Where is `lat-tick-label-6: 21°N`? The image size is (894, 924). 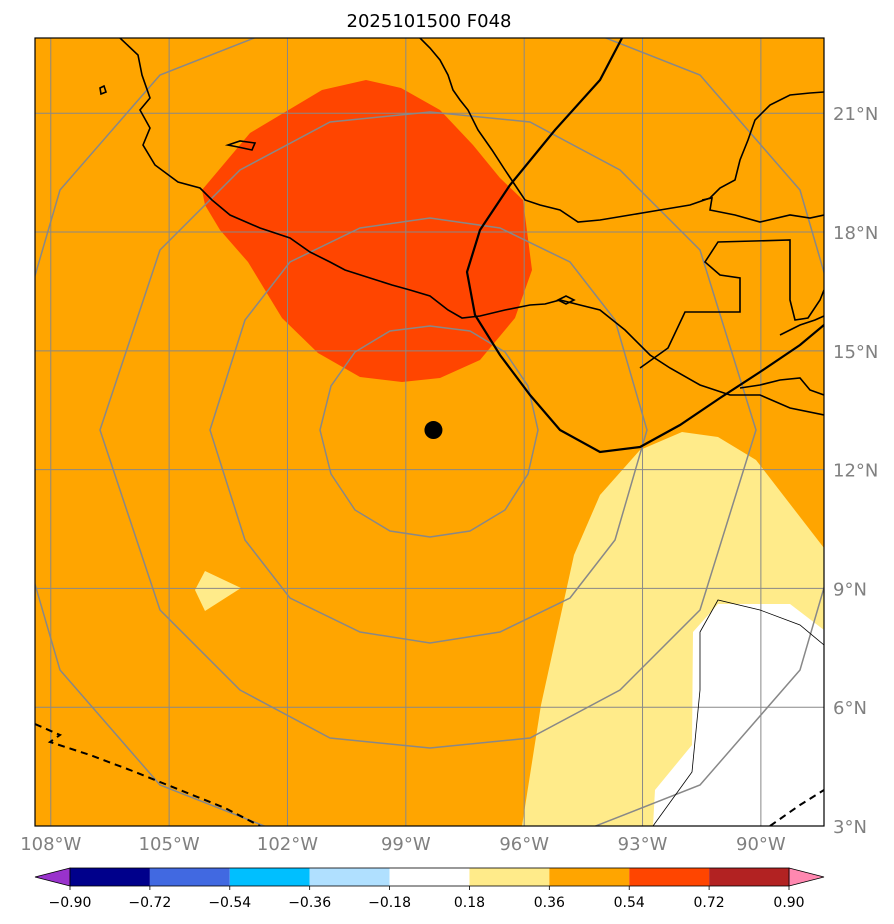 lat-tick-label-6: 21°N is located at coordinates (855, 114).